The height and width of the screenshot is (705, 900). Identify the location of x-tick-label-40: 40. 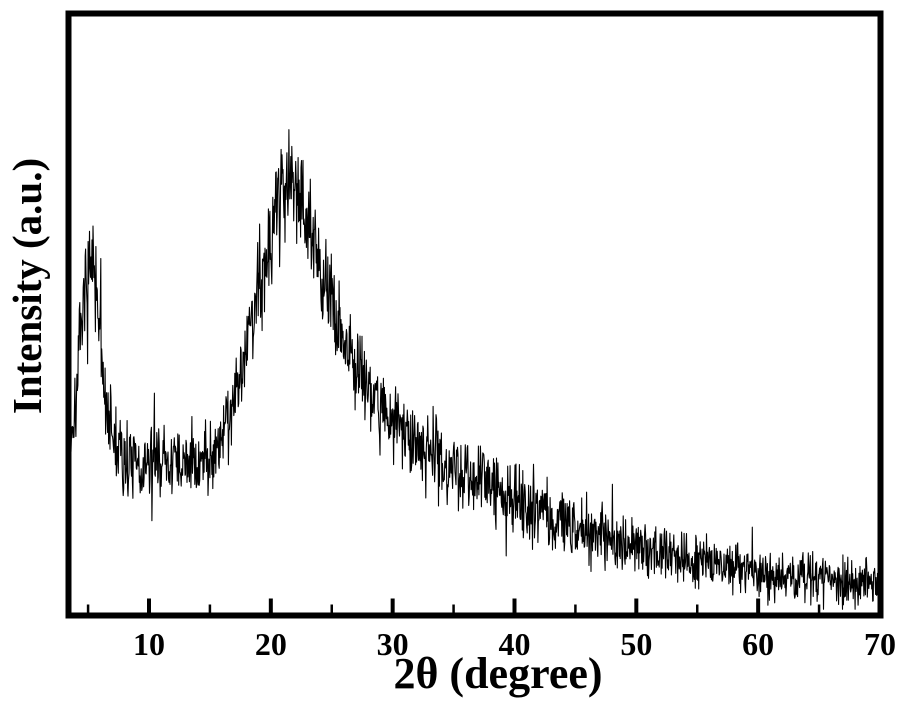
(514, 644).